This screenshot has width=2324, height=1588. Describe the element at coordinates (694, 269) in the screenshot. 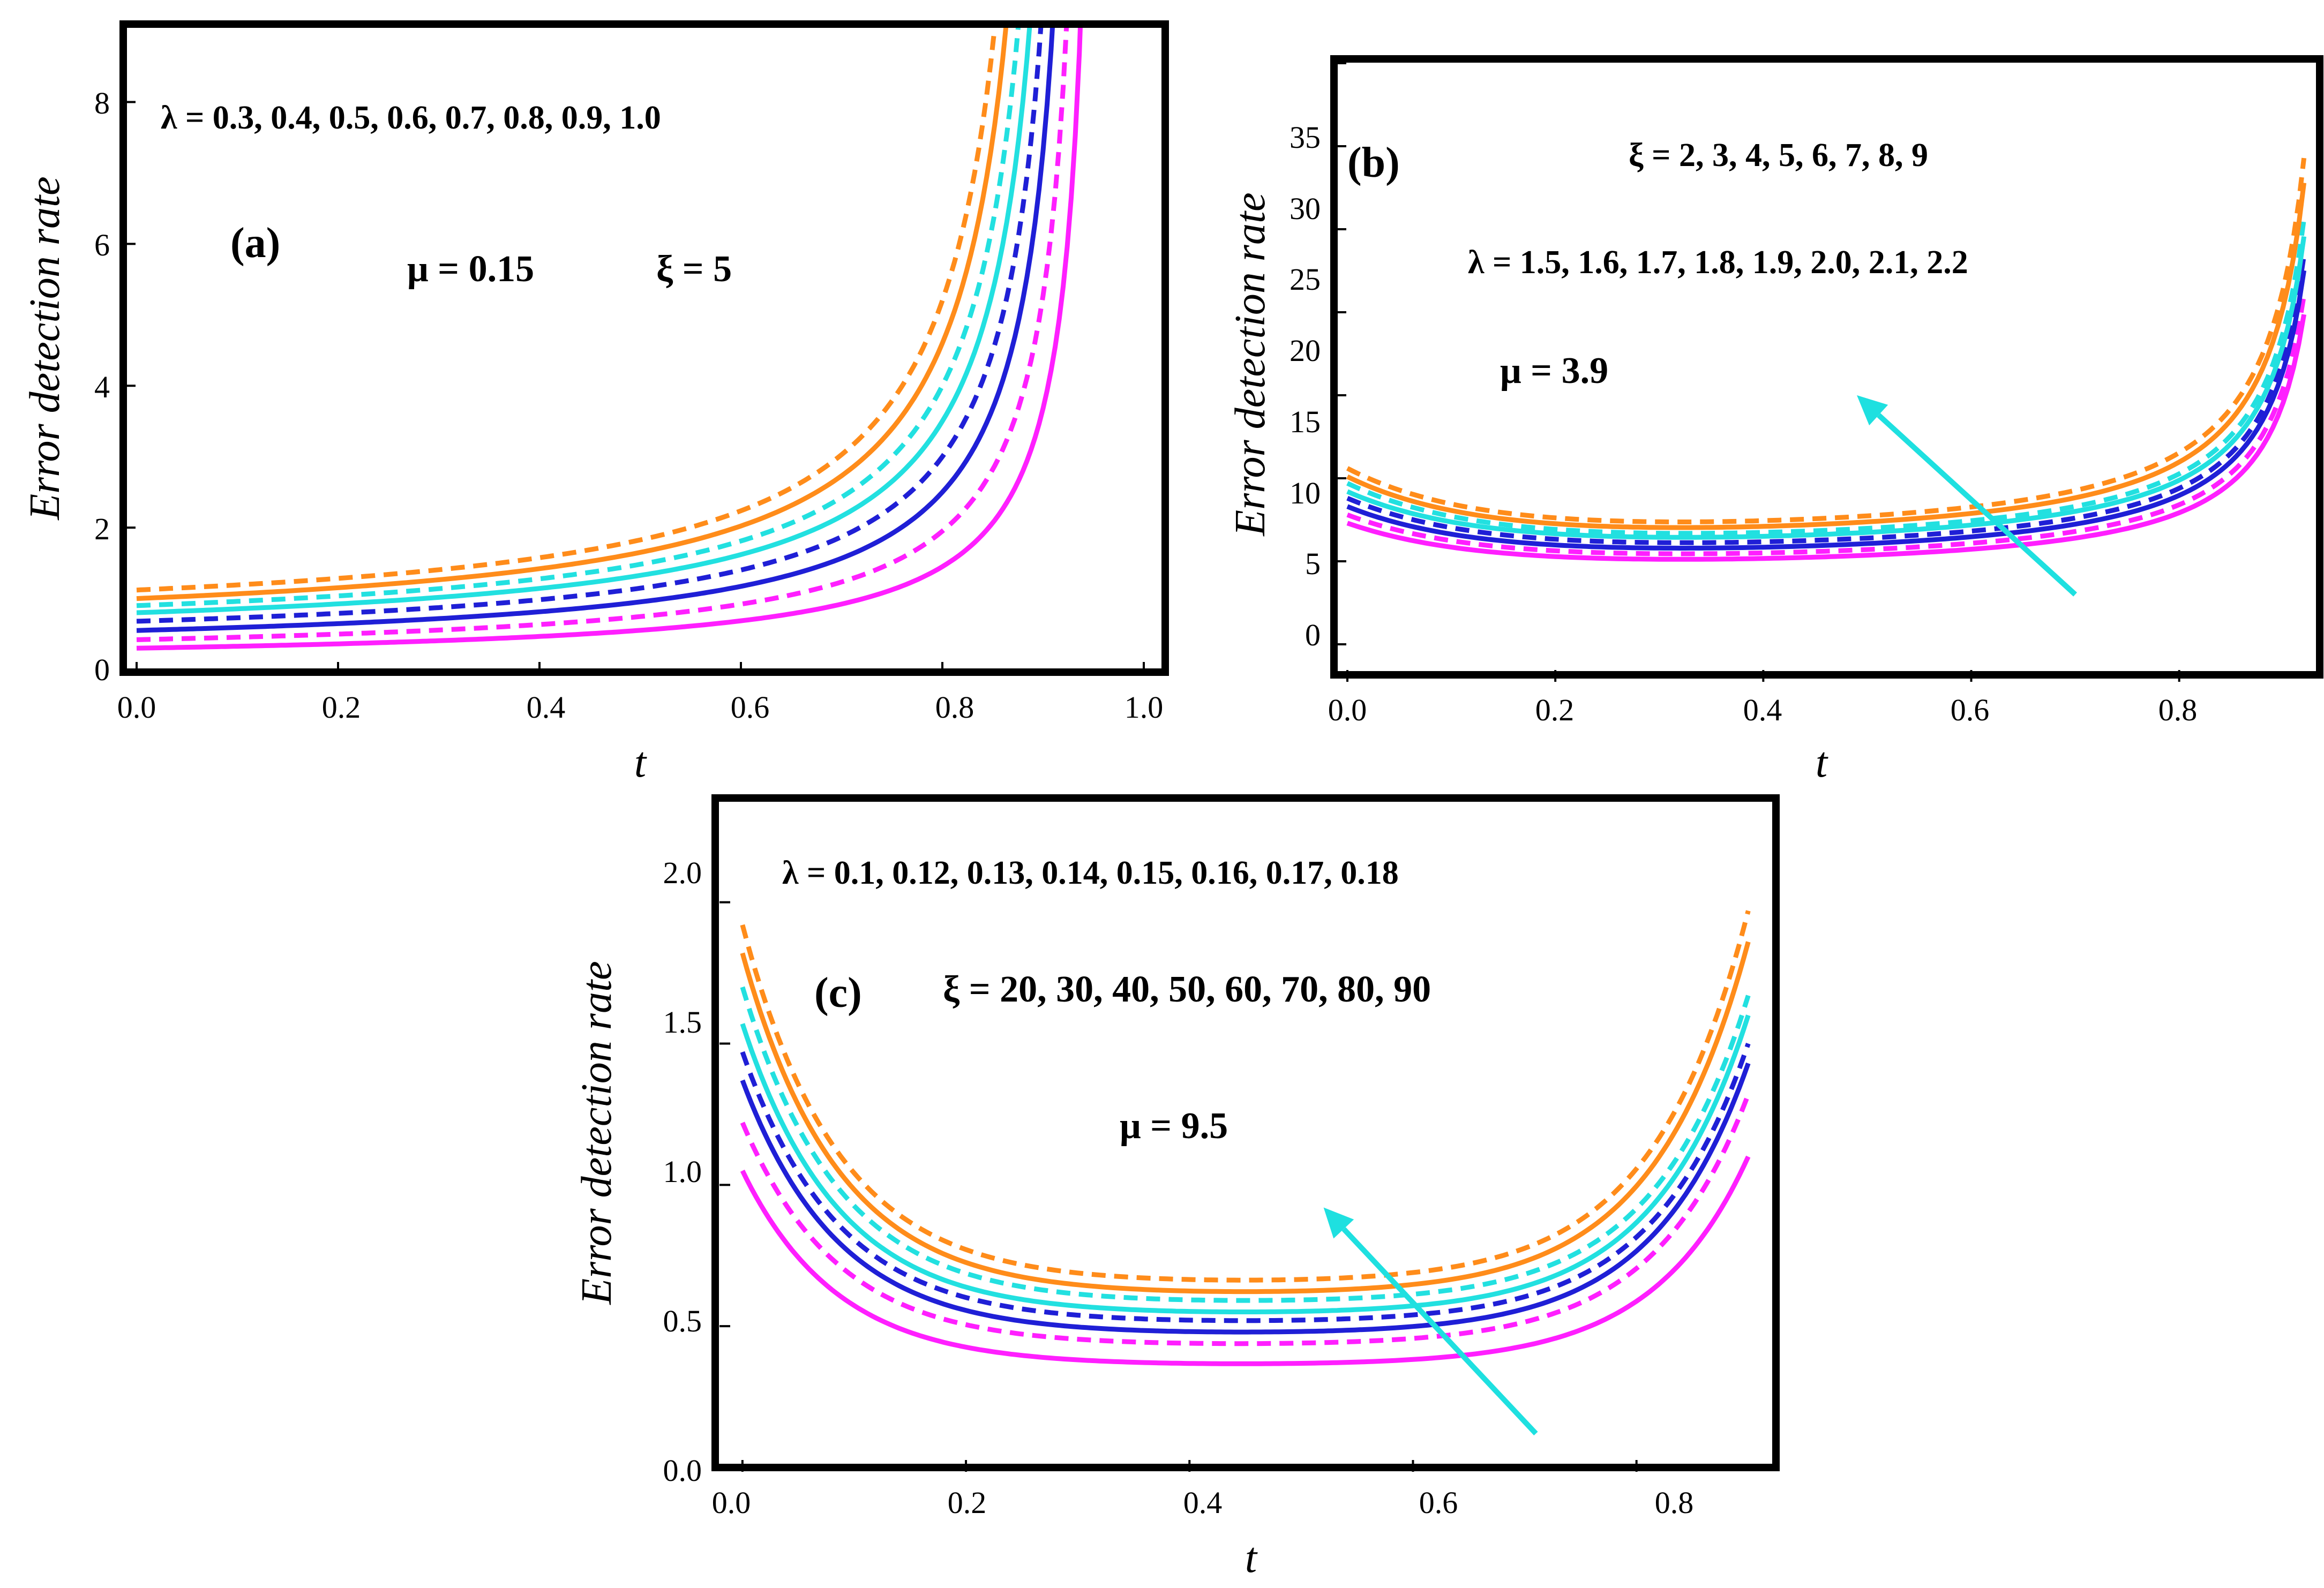

I see `panel-a-xi-annotation: ξ = 5` at that location.